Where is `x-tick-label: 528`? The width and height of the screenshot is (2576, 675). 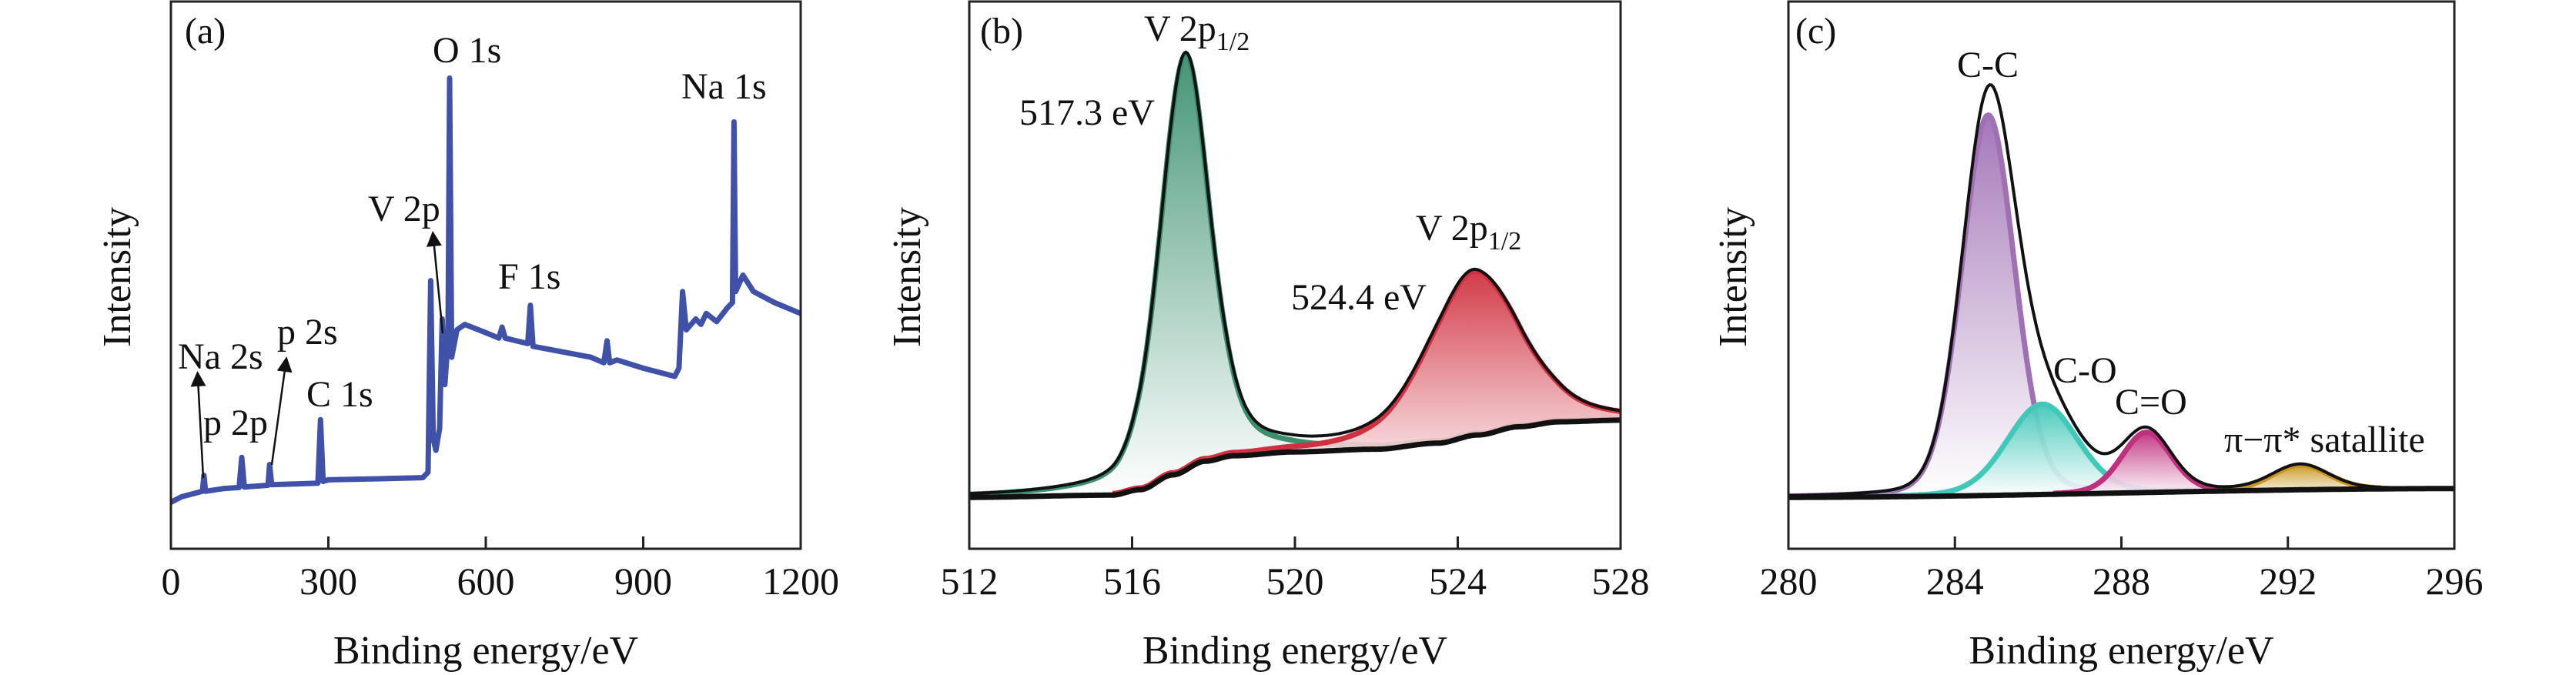 x-tick-label: 528 is located at coordinates (1621, 582).